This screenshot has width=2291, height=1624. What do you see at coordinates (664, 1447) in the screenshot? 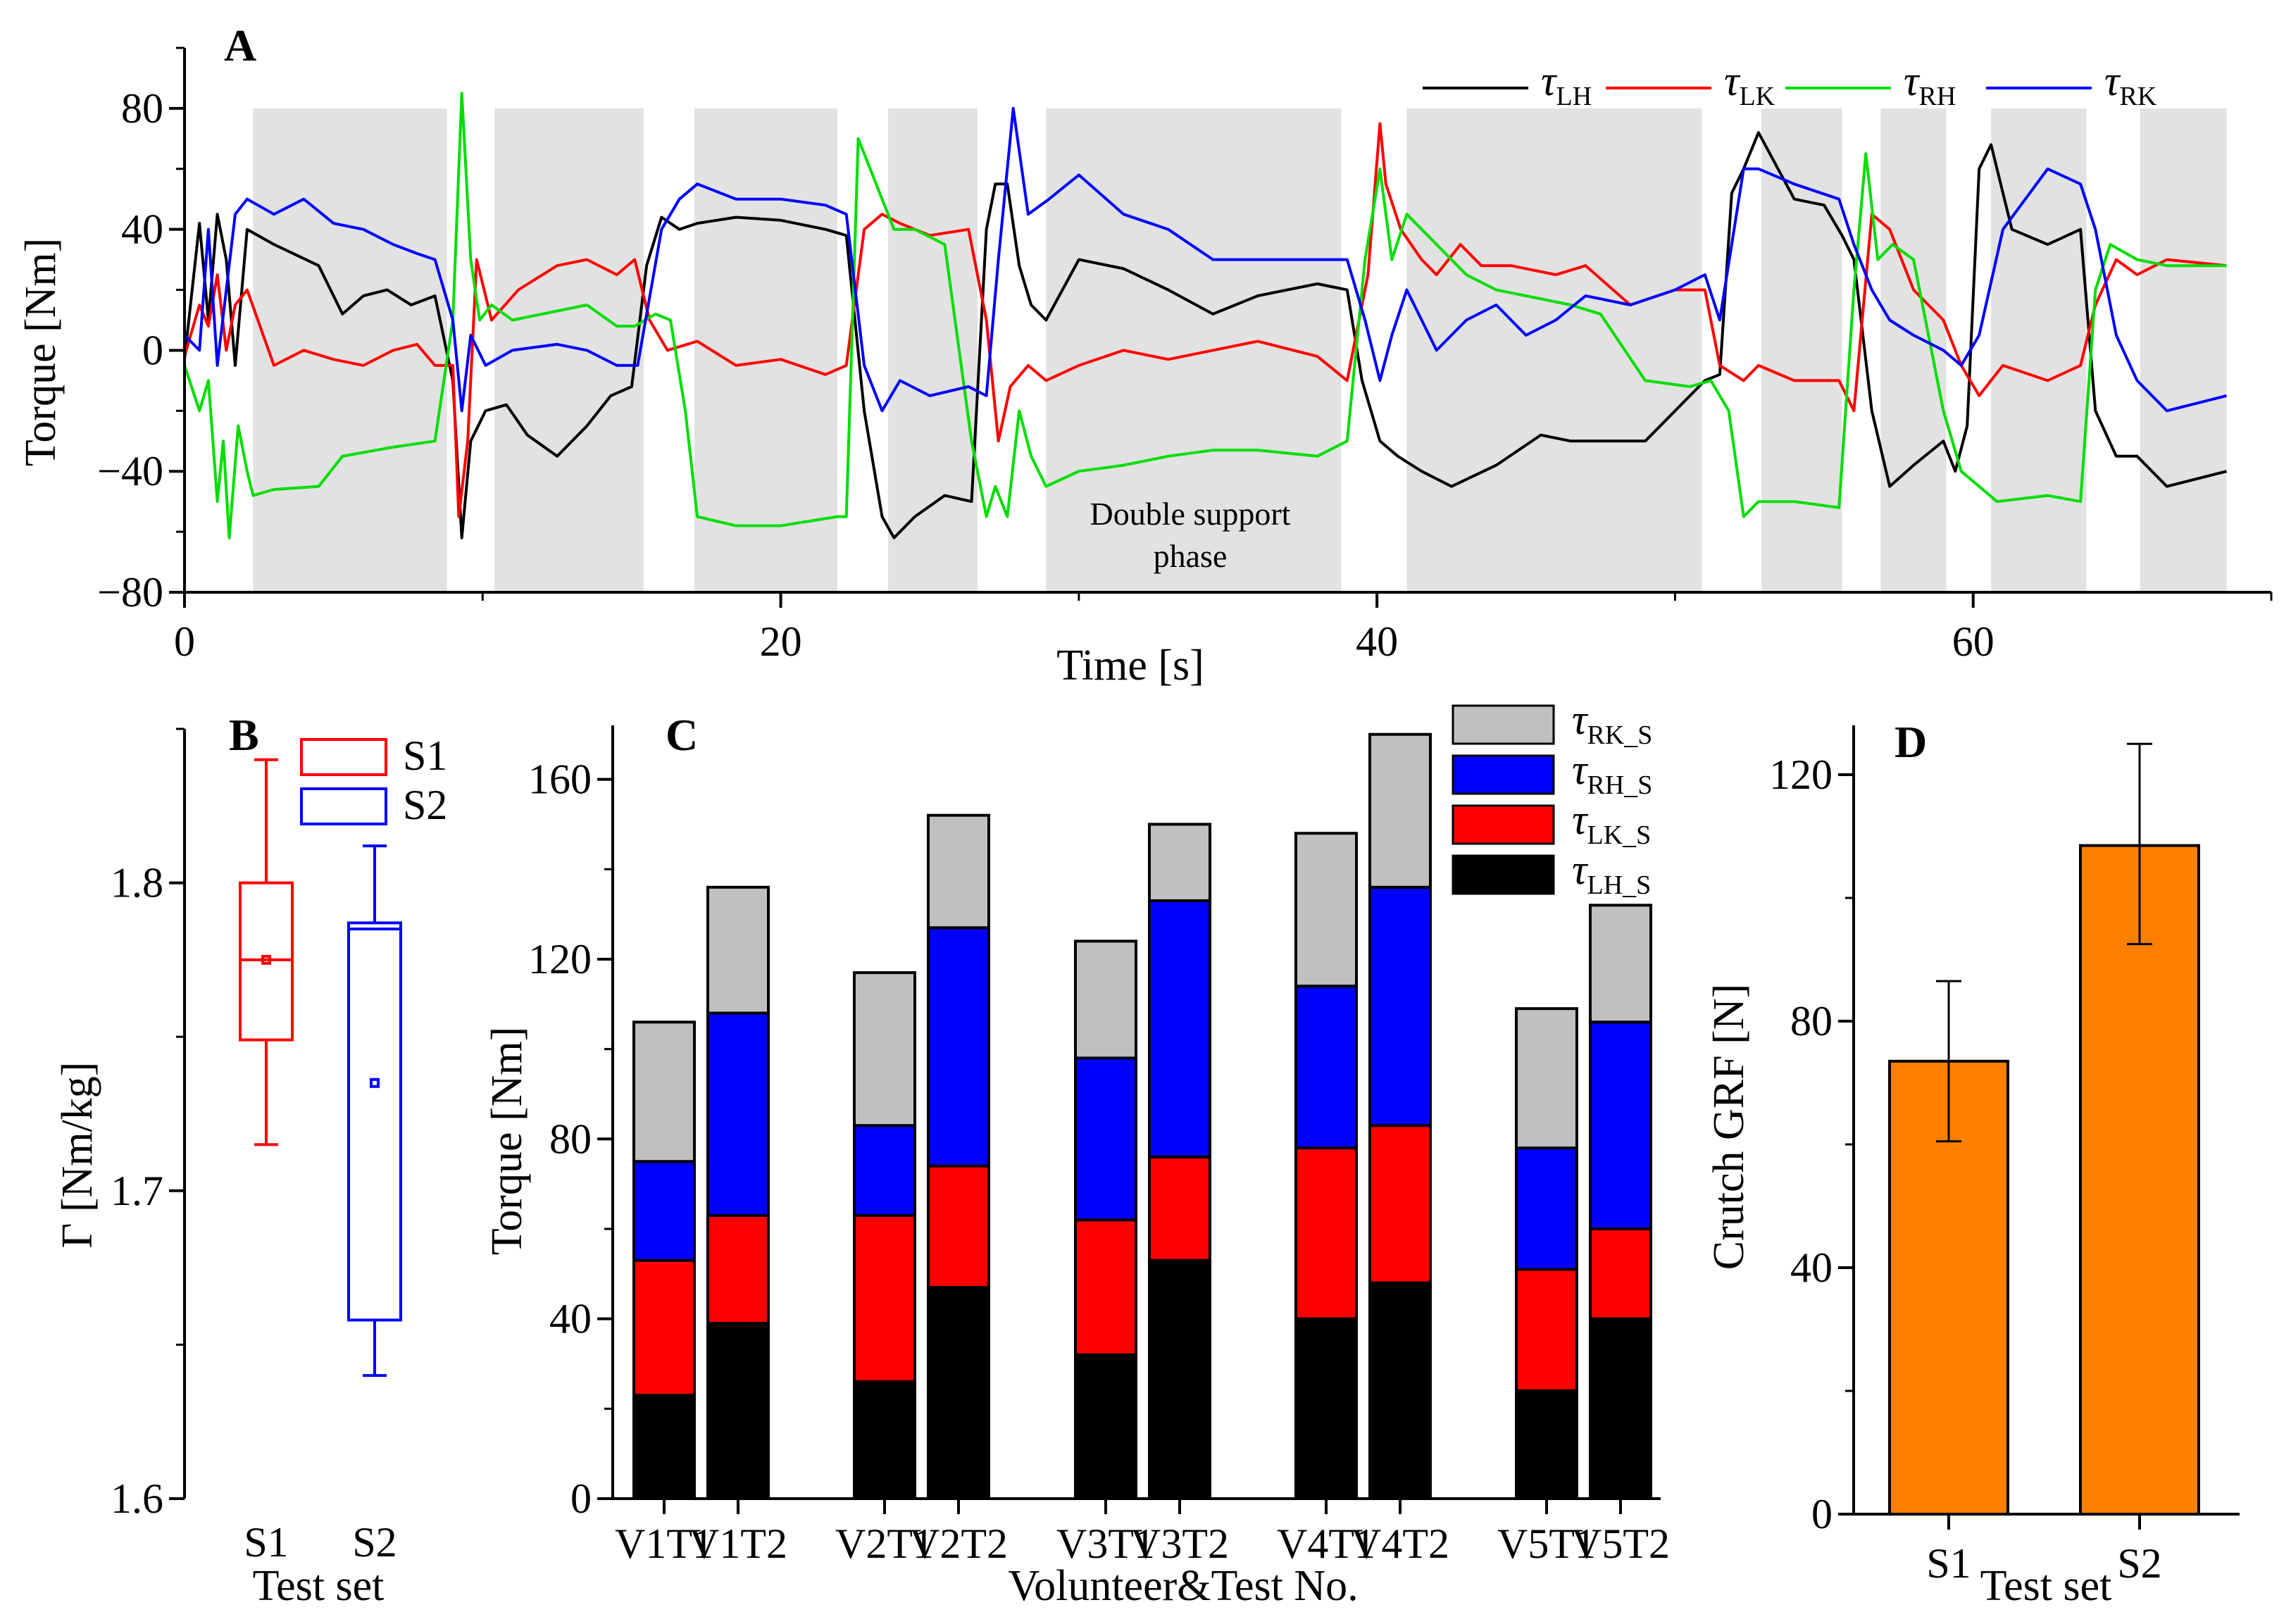
I see `bar-v1t1-lh_s` at bounding box center [664, 1447].